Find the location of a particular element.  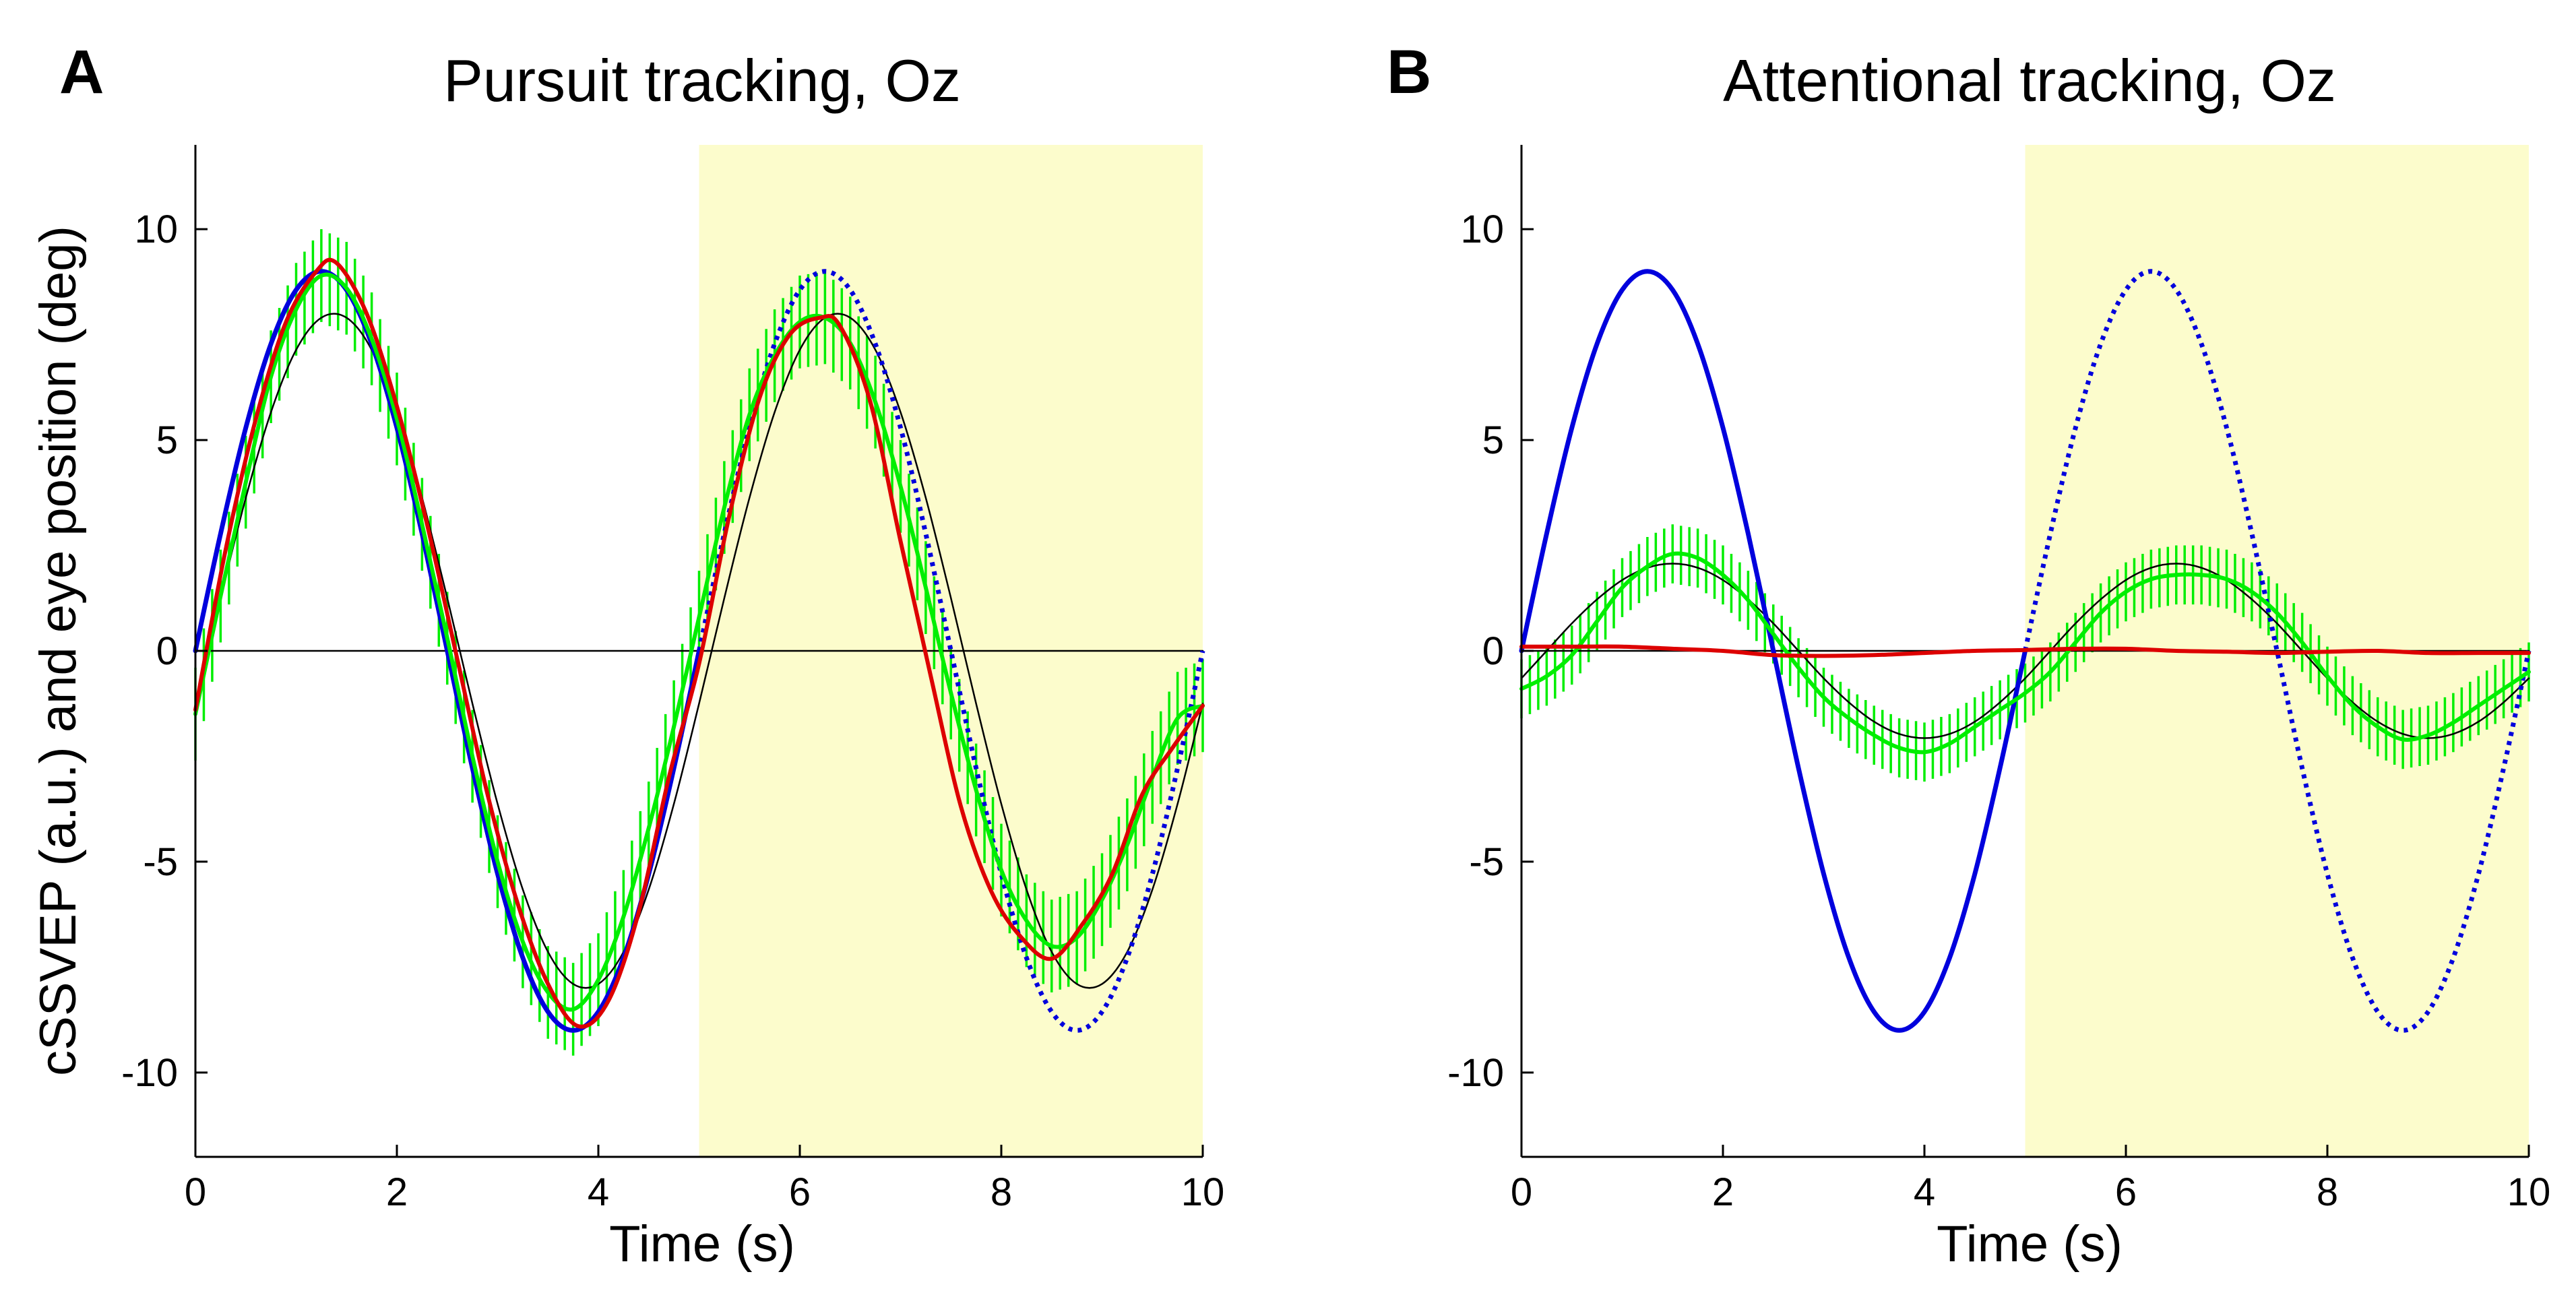

y-axis-label: cSSVEP (a.u.) and eye position (deg) is located at coordinates (58, 651).